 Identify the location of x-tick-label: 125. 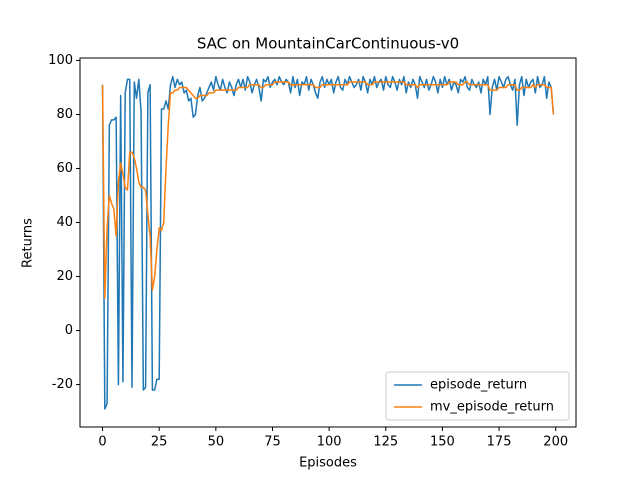
(385, 442).